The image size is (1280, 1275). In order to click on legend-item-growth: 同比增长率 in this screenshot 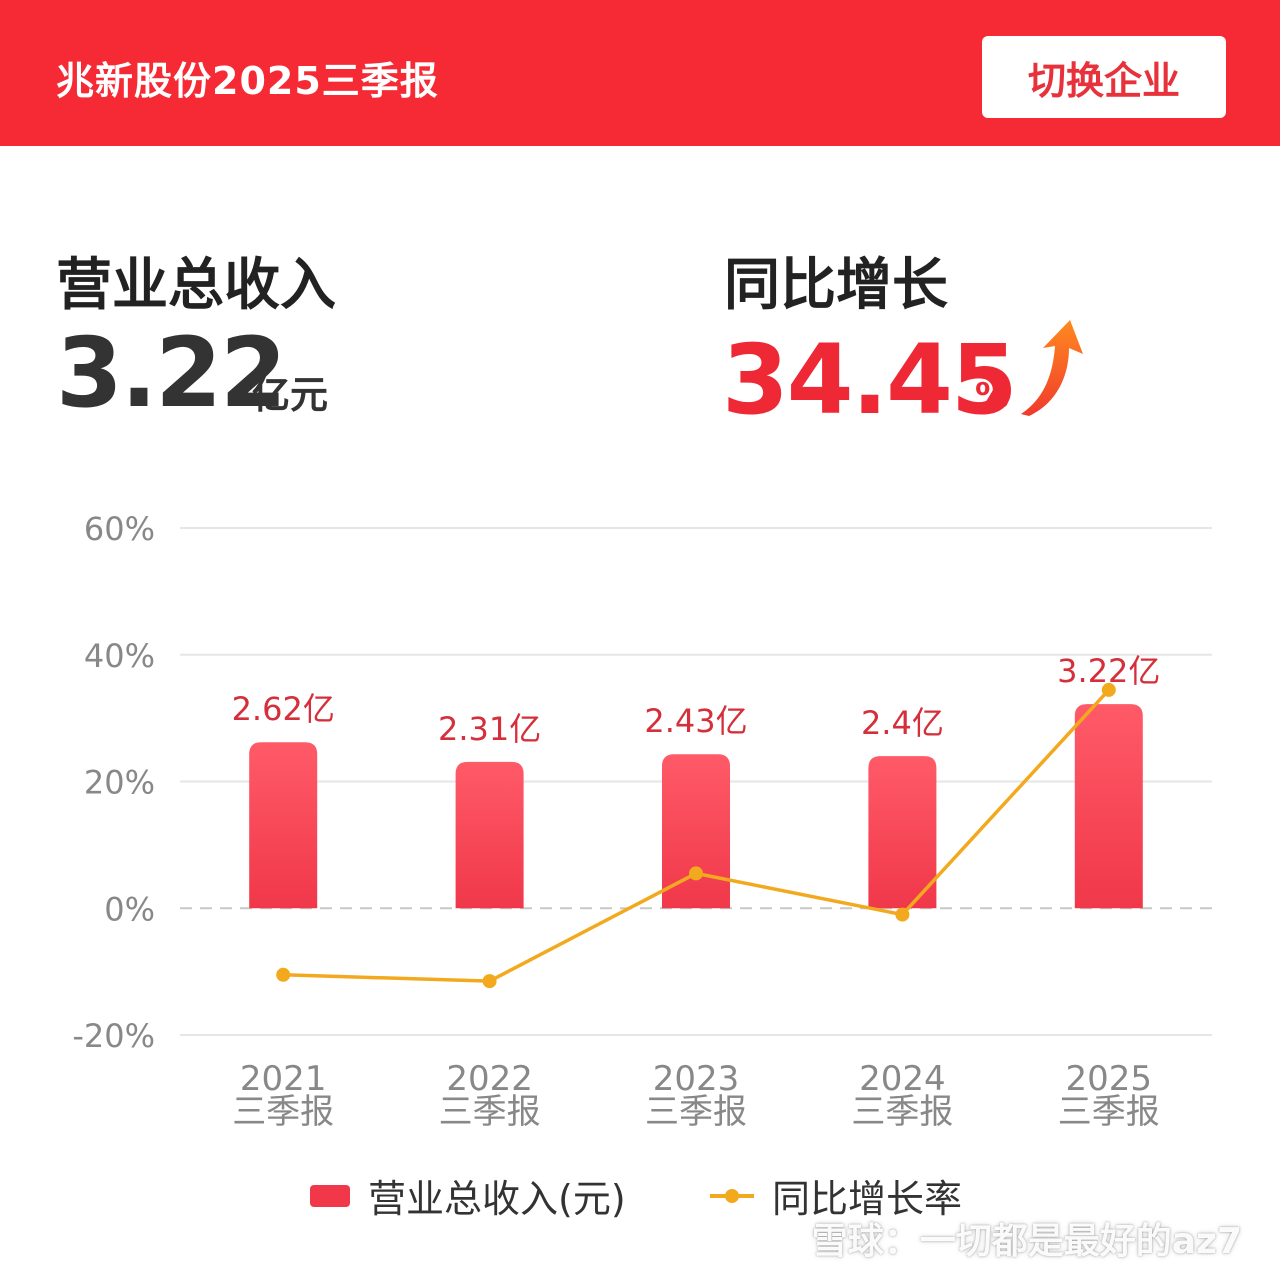, I will do `click(836, 1195)`.